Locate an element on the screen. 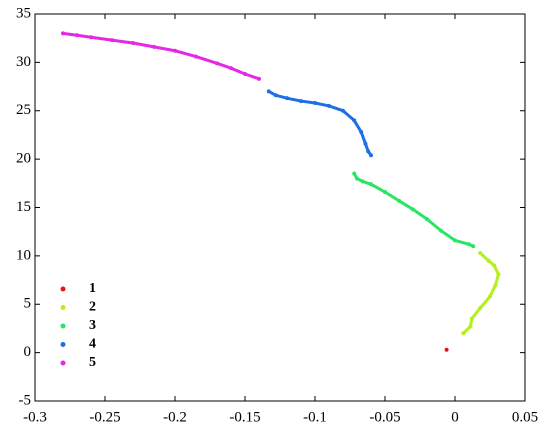 The height and width of the screenshot is (433, 550). legend-label: 3 is located at coordinates (92, 325).